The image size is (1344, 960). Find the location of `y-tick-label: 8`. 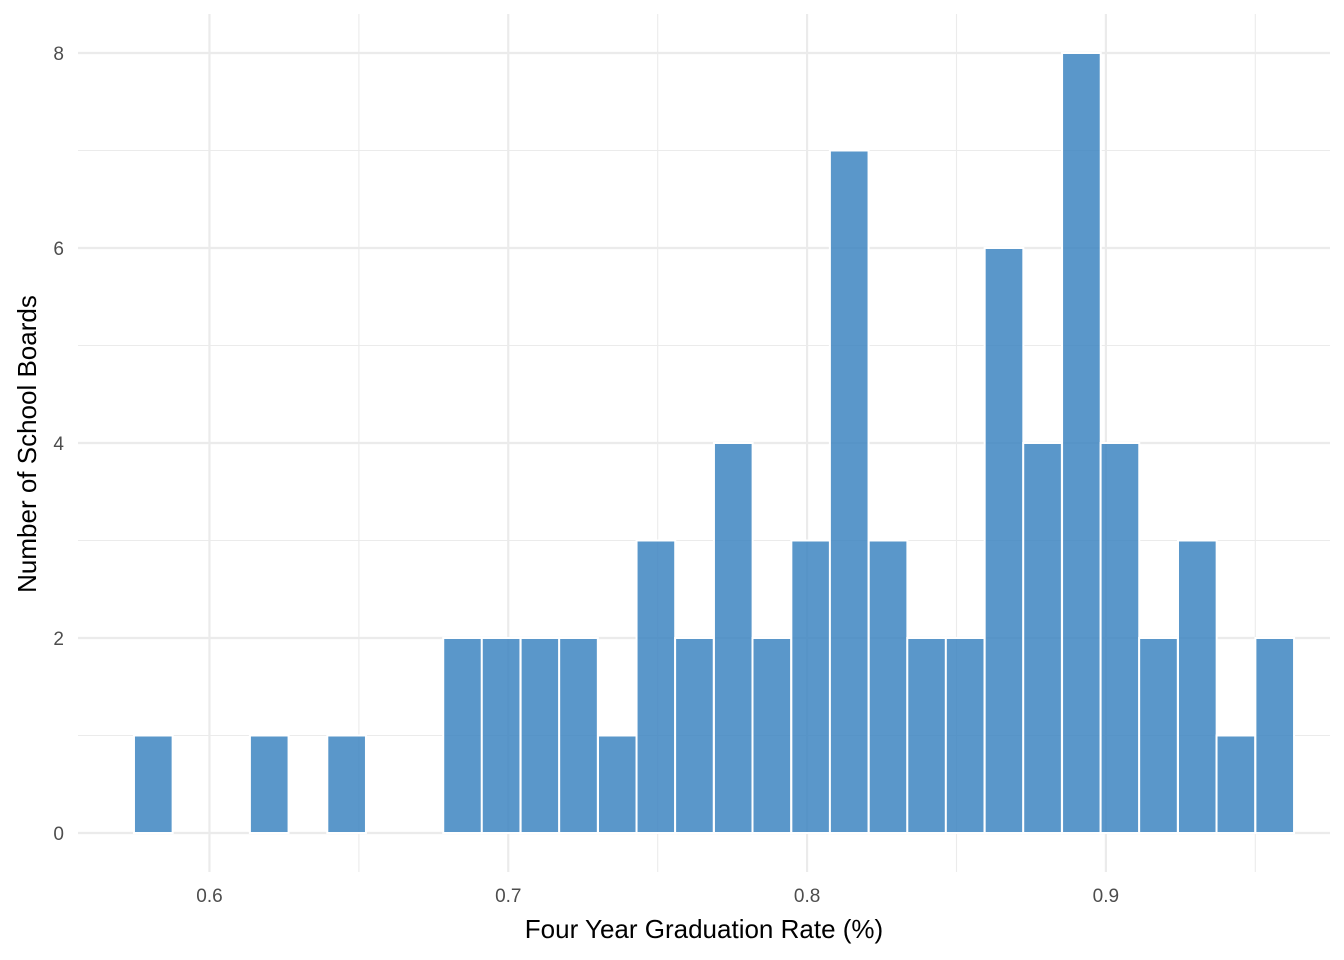

y-tick-label: 8 is located at coordinates (58, 54).